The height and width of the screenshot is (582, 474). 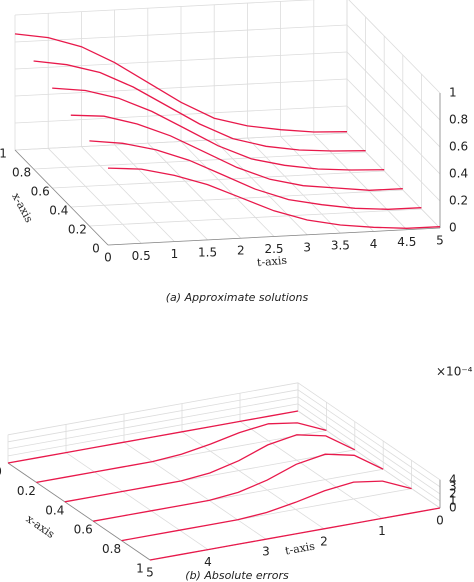 What do you see at coordinates (406, 242) in the screenshot?
I see `t-tick-label: 4.5` at bounding box center [406, 242].